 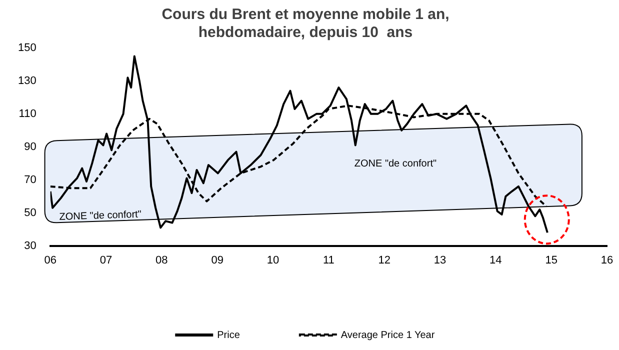 I want to click on x-tick-label: 14, so click(x=496, y=260).